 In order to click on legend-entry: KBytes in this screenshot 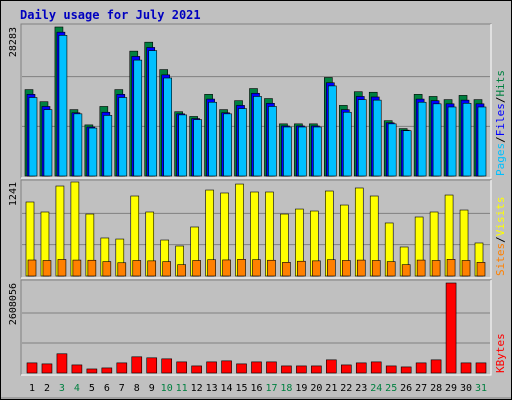, I will do `click(500, 353)`.